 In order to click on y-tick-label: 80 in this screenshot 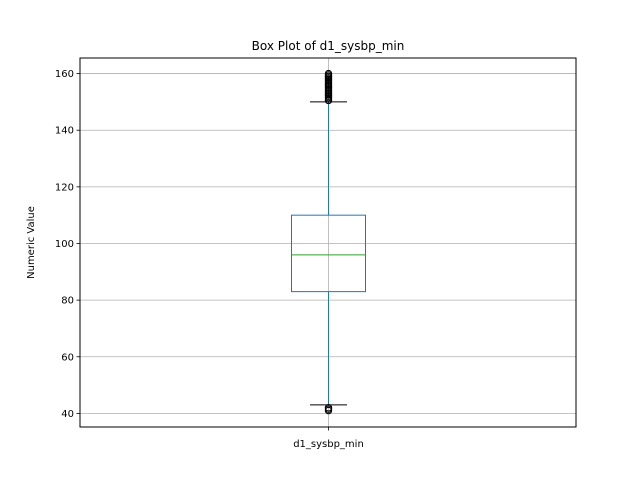, I will do `click(67, 301)`.